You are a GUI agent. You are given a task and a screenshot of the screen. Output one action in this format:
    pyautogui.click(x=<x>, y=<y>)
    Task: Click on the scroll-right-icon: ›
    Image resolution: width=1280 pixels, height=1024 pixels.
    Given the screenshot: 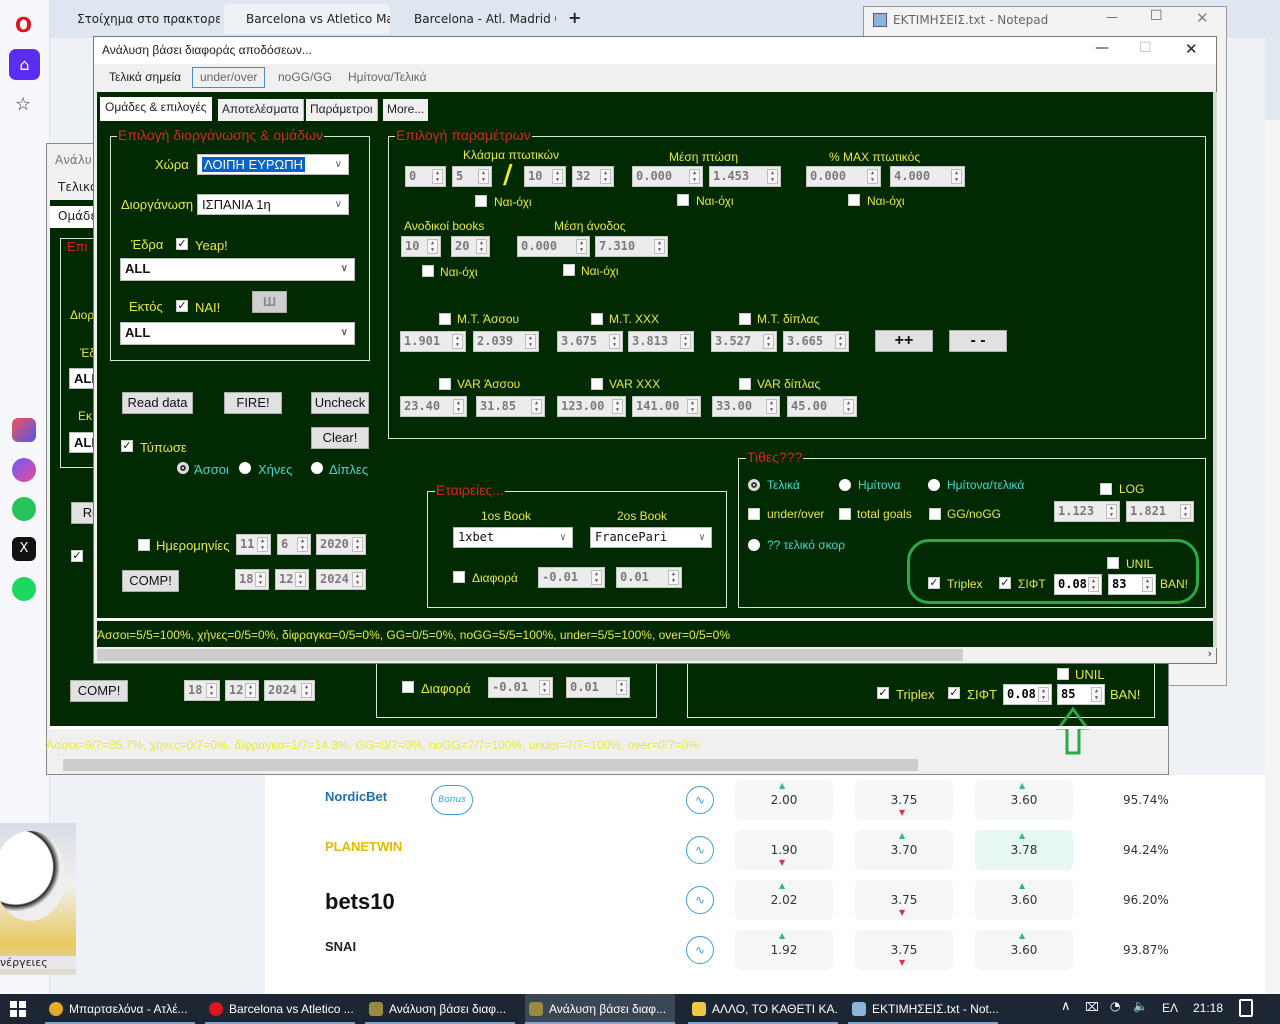 What is the action you would take?
    pyautogui.click(x=1209, y=653)
    